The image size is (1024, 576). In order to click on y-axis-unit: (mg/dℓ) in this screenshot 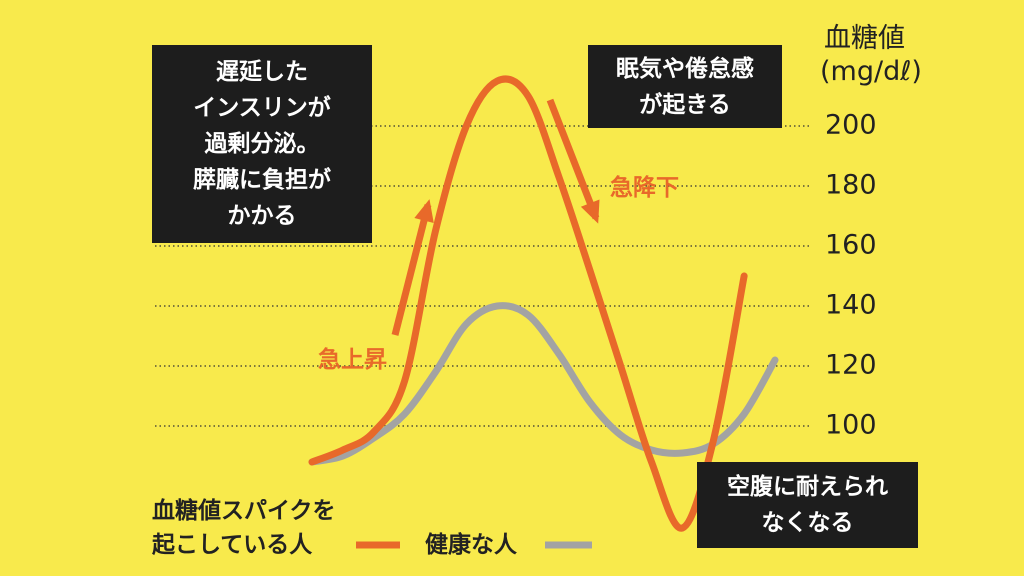, I will do `click(871, 71)`.